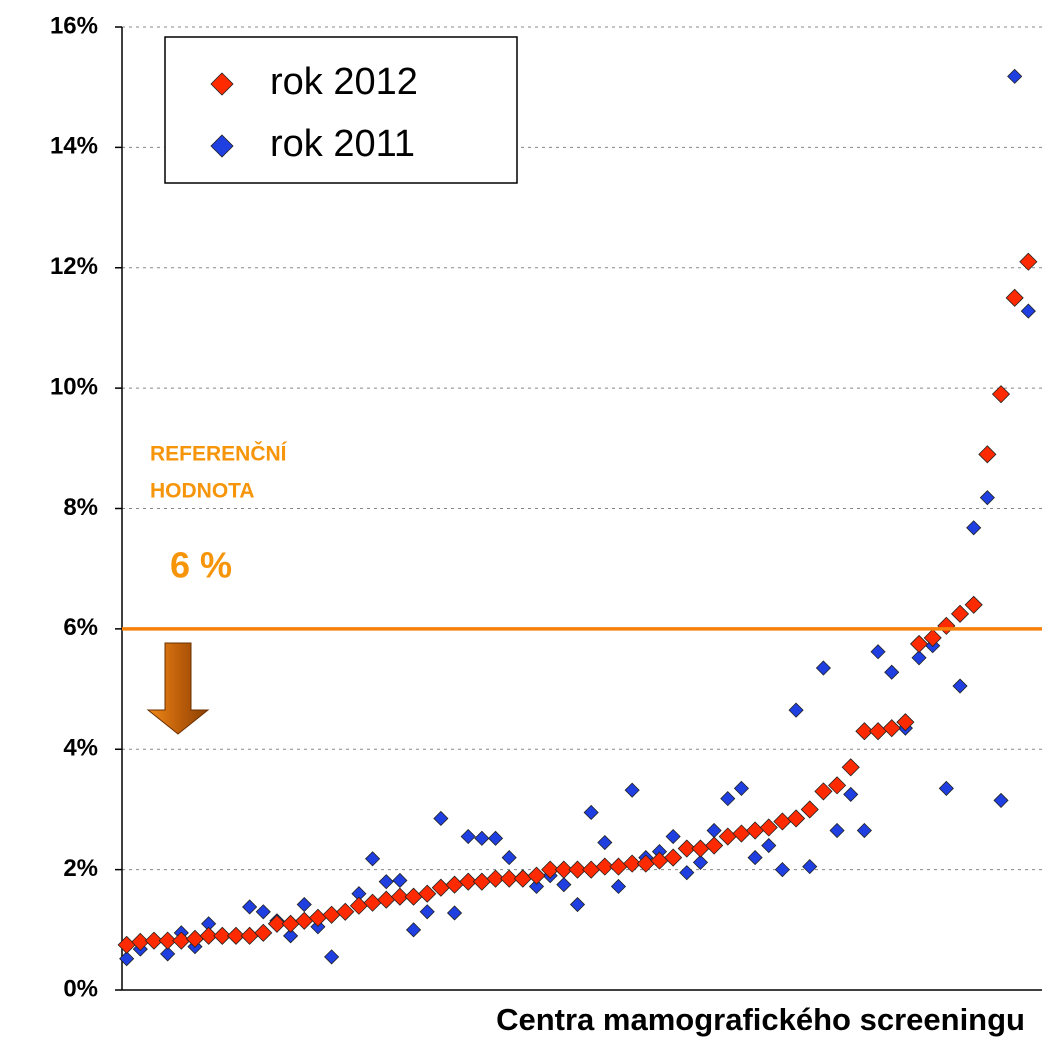 This screenshot has height=1043, width=1042. I want to click on annotation: HODNOTA, so click(202, 491).